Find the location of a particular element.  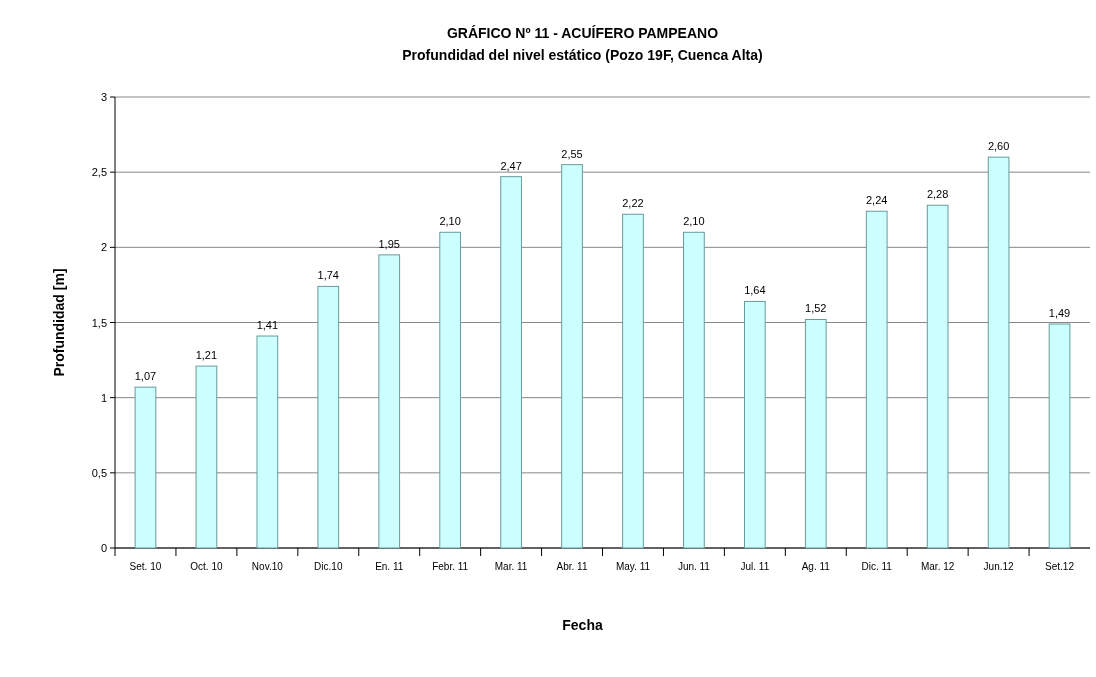

chart-title: GRÁFICO Nº 11 - ACUÍFERO PAMPEANO is located at coordinates (582, 33).